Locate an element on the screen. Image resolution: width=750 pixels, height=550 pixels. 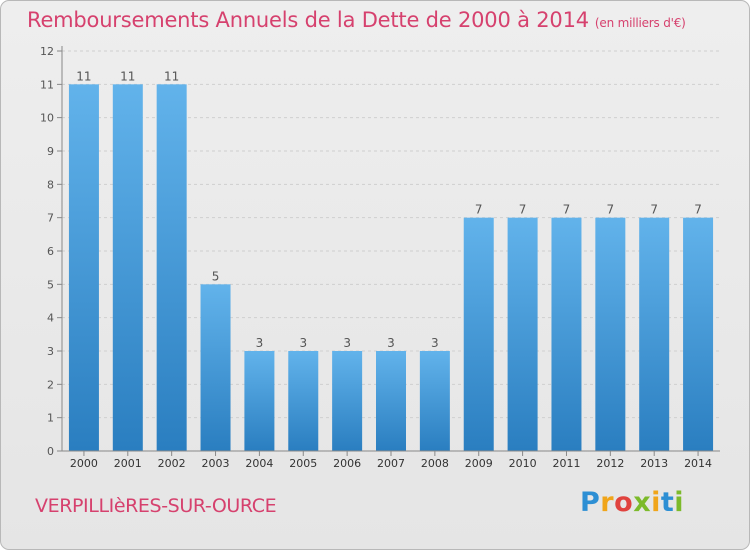
x-tick-label: 2013 is located at coordinates (654, 463).